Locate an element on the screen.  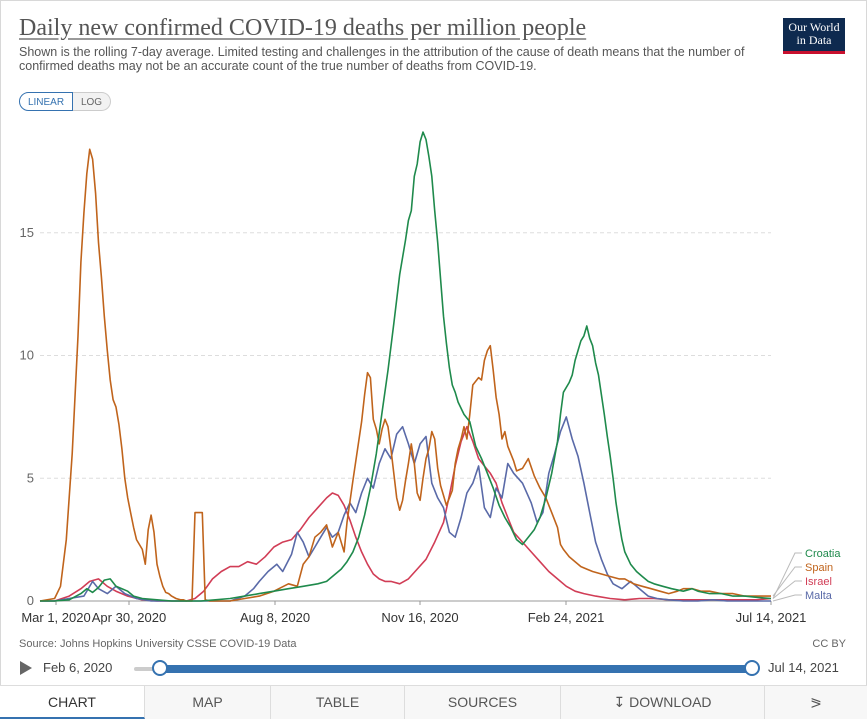
timeline-end-handle is located at coordinates (752, 668).